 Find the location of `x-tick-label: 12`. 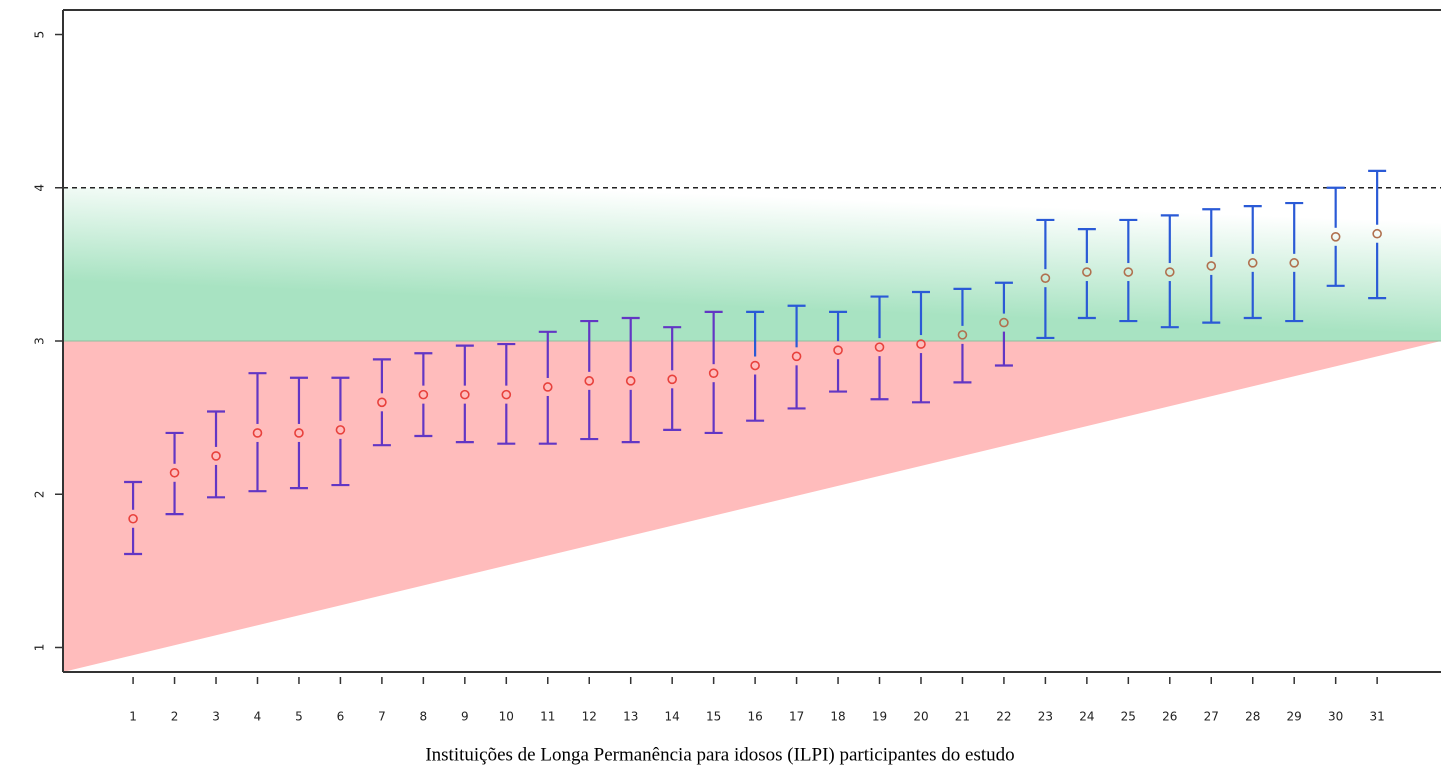

x-tick-label: 12 is located at coordinates (589, 717).